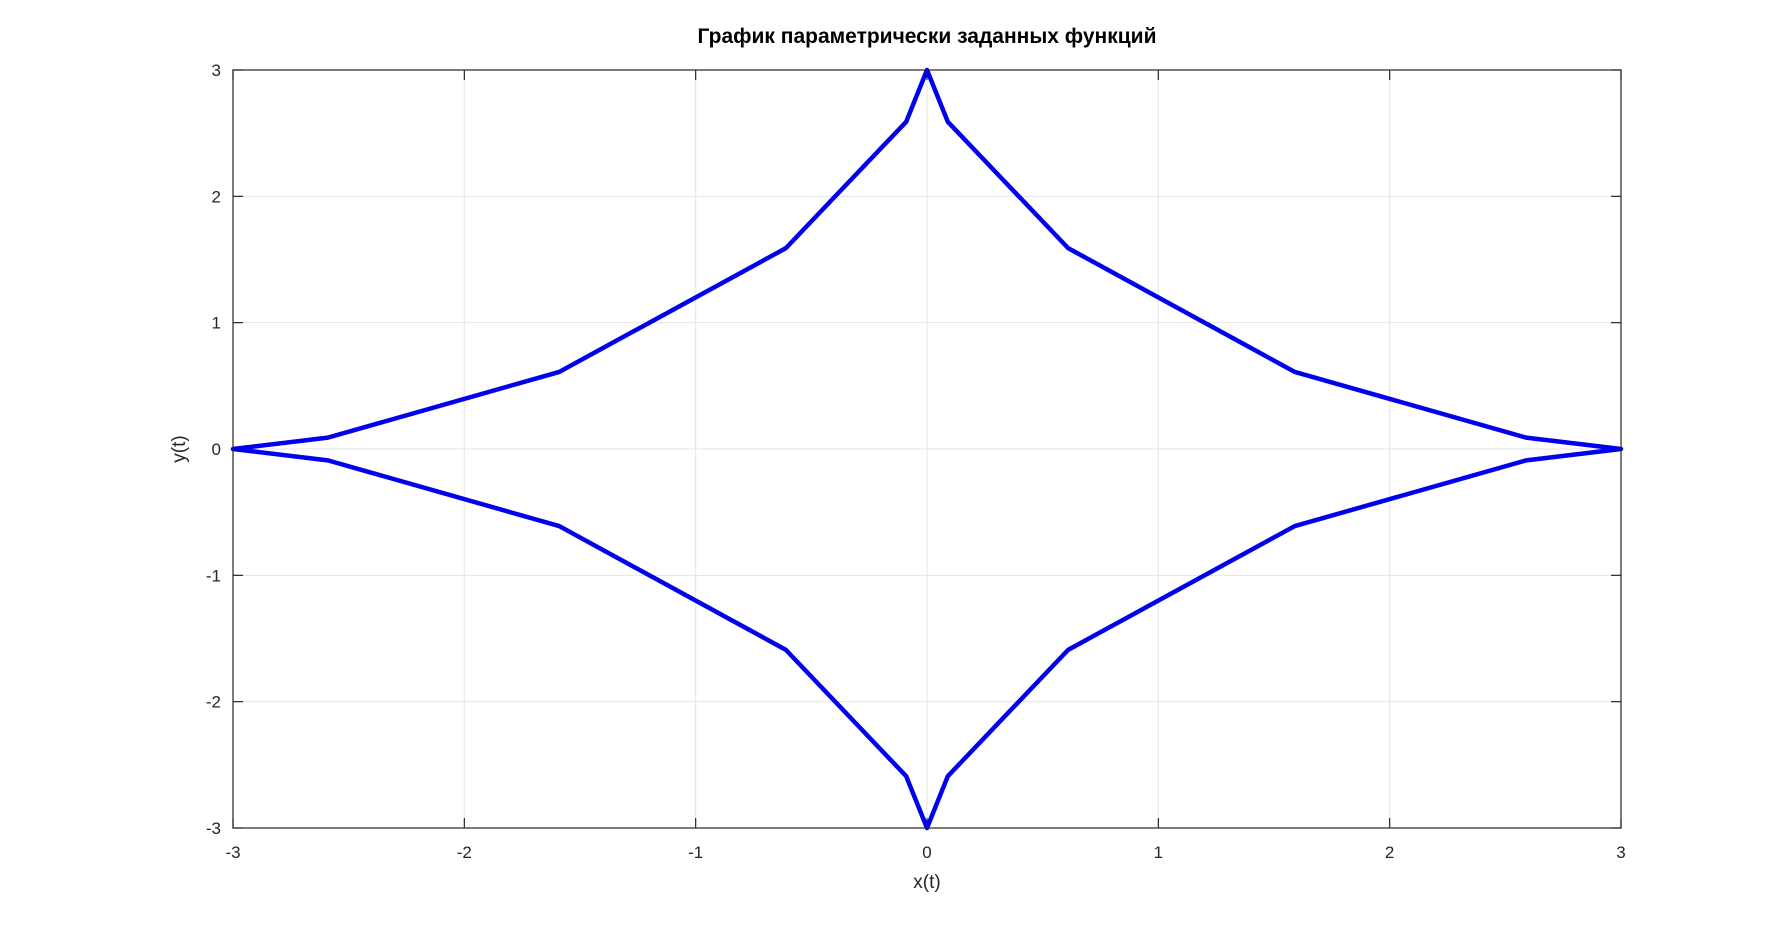 The width and height of the screenshot is (1784, 932). What do you see at coordinates (1389, 852) in the screenshot?
I see `x-tick-label: 2` at bounding box center [1389, 852].